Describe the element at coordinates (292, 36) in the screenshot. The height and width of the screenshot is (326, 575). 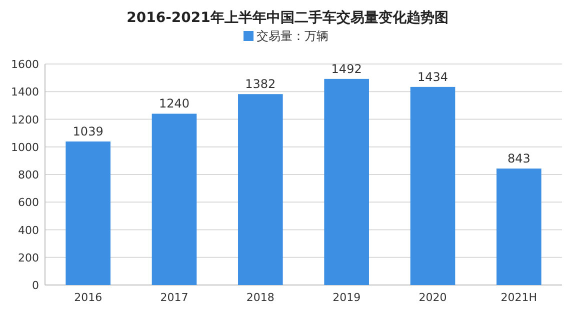
I see `legend-label: 交易量：万辆` at that location.